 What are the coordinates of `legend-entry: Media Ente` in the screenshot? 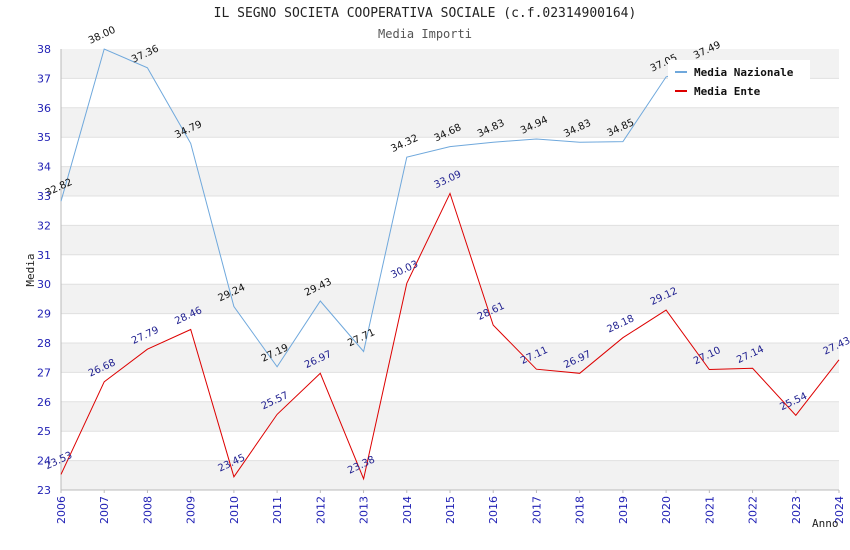 It's located at (727, 91).